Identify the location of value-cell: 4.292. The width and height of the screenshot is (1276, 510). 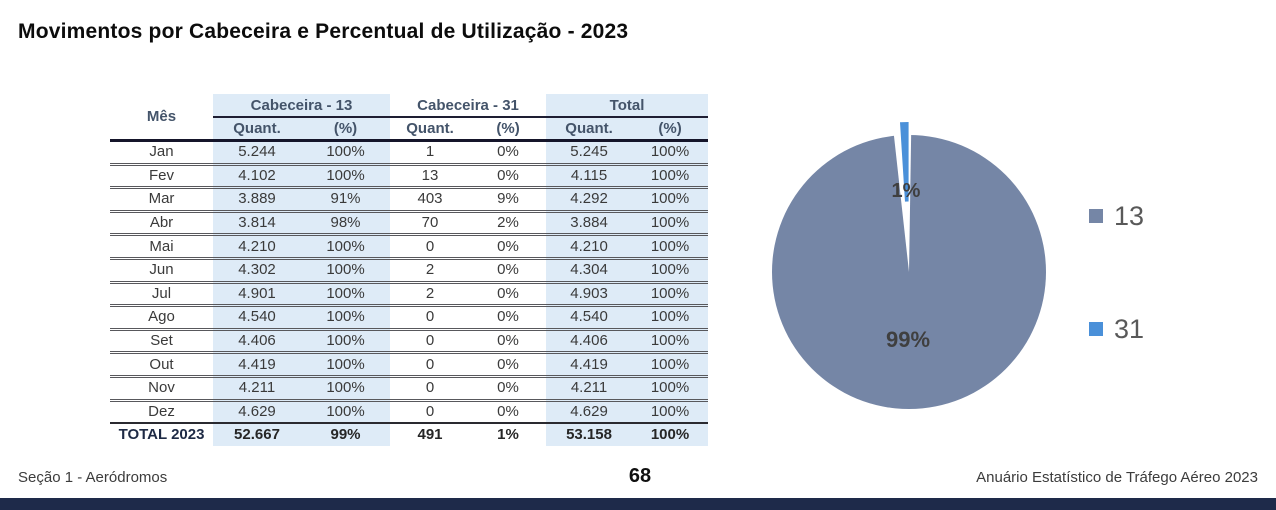
(589, 200).